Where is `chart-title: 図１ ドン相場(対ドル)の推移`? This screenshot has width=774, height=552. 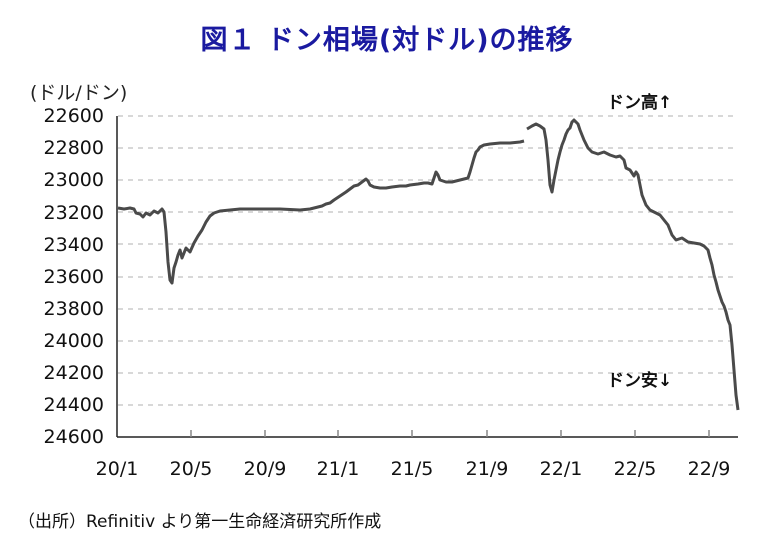
chart-title: 図１ ドン相場(対ドル)の推移 is located at coordinates (387, 40).